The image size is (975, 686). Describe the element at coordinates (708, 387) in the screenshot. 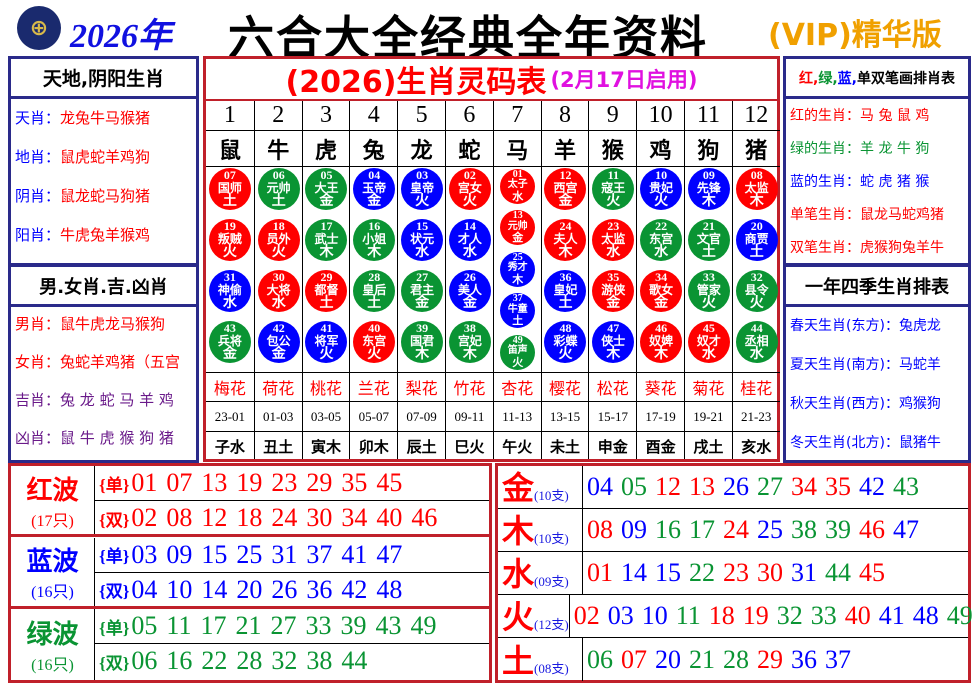

I see `flower-name: 菊花` at that location.